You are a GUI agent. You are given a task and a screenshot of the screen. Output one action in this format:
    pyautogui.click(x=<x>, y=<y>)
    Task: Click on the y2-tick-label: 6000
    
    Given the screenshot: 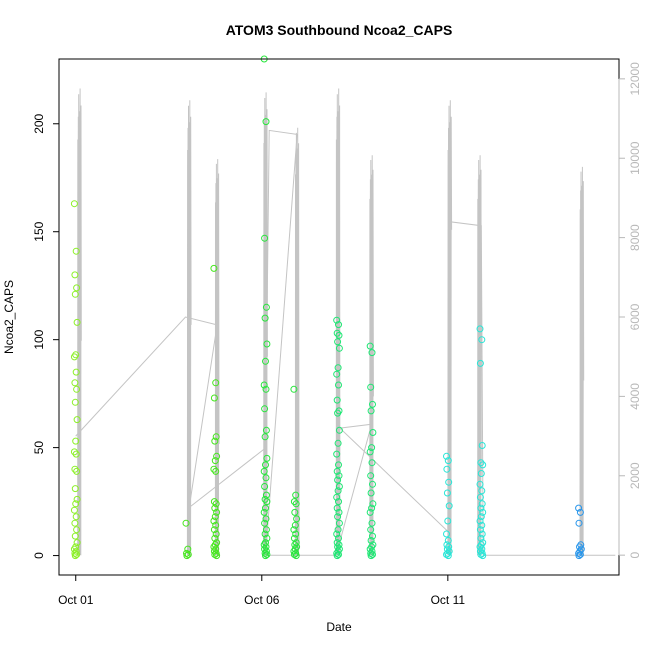 What is the action you would take?
    pyautogui.click(x=635, y=316)
    